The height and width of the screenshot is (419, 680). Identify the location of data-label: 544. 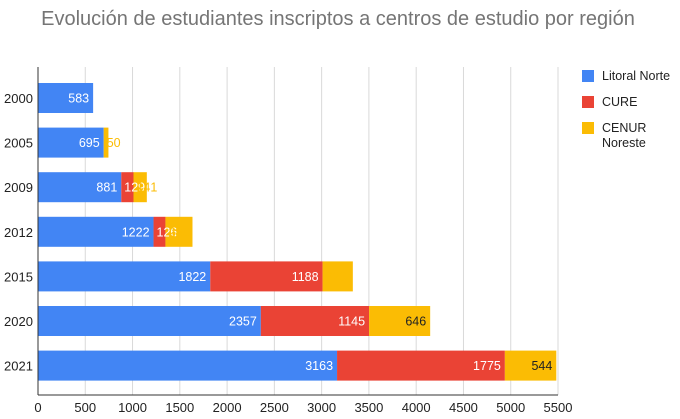
(541, 366).